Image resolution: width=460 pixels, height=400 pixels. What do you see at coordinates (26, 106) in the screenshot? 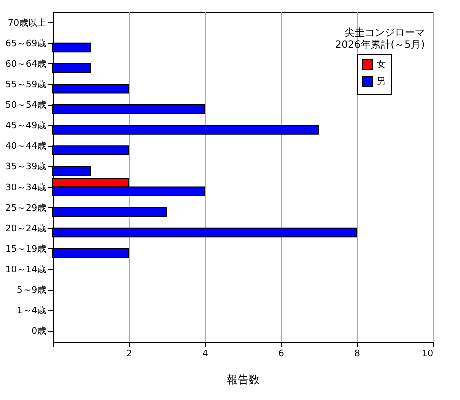
I see `y-tick-label: 50～54歳` at bounding box center [26, 106].